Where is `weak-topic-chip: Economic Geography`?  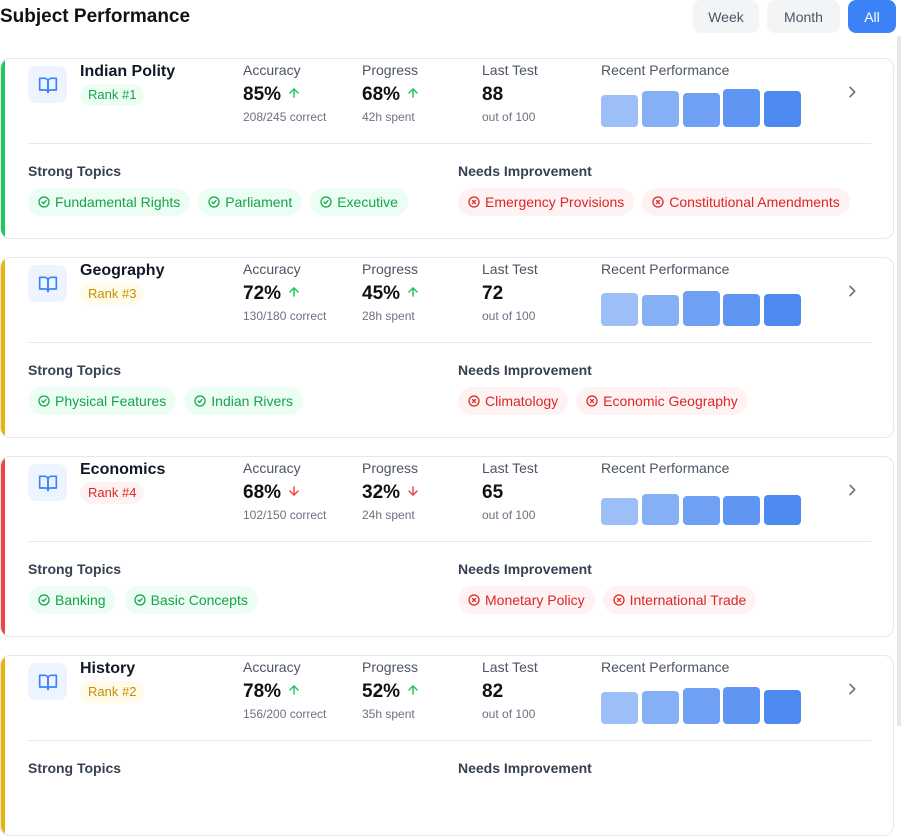
weak-topic-chip: Economic Geography is located at coordinates (662, 401).